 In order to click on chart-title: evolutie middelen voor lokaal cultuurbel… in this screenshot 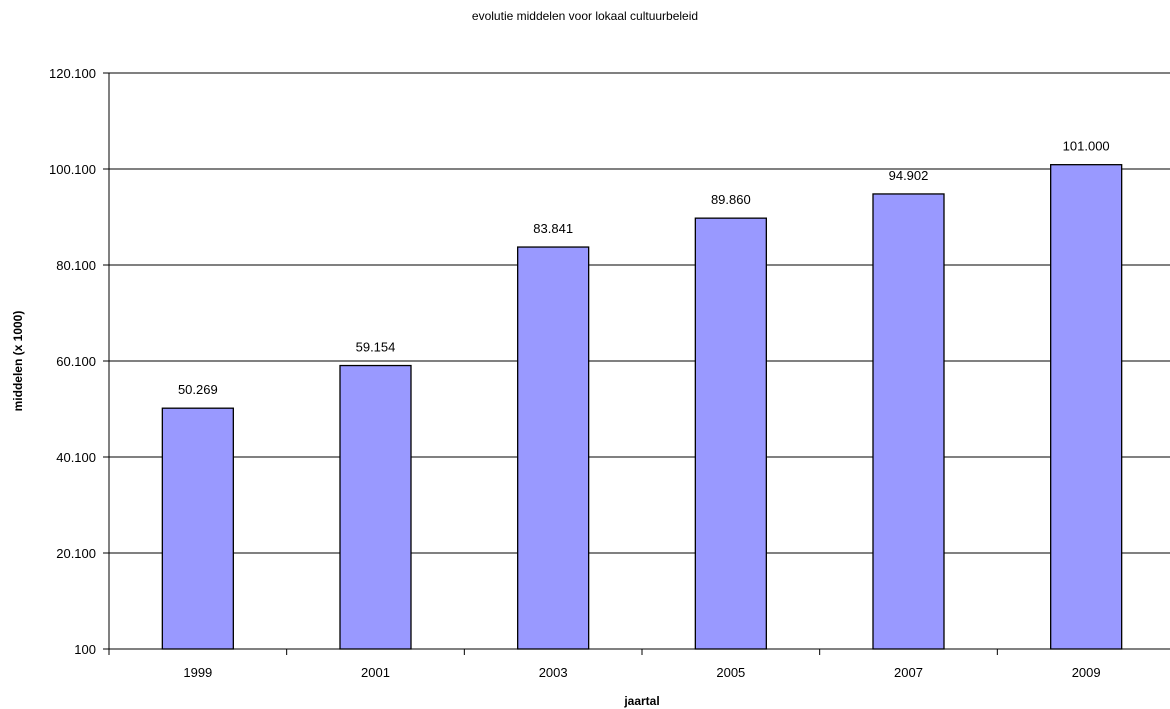, I will do `click(585, 16)`.